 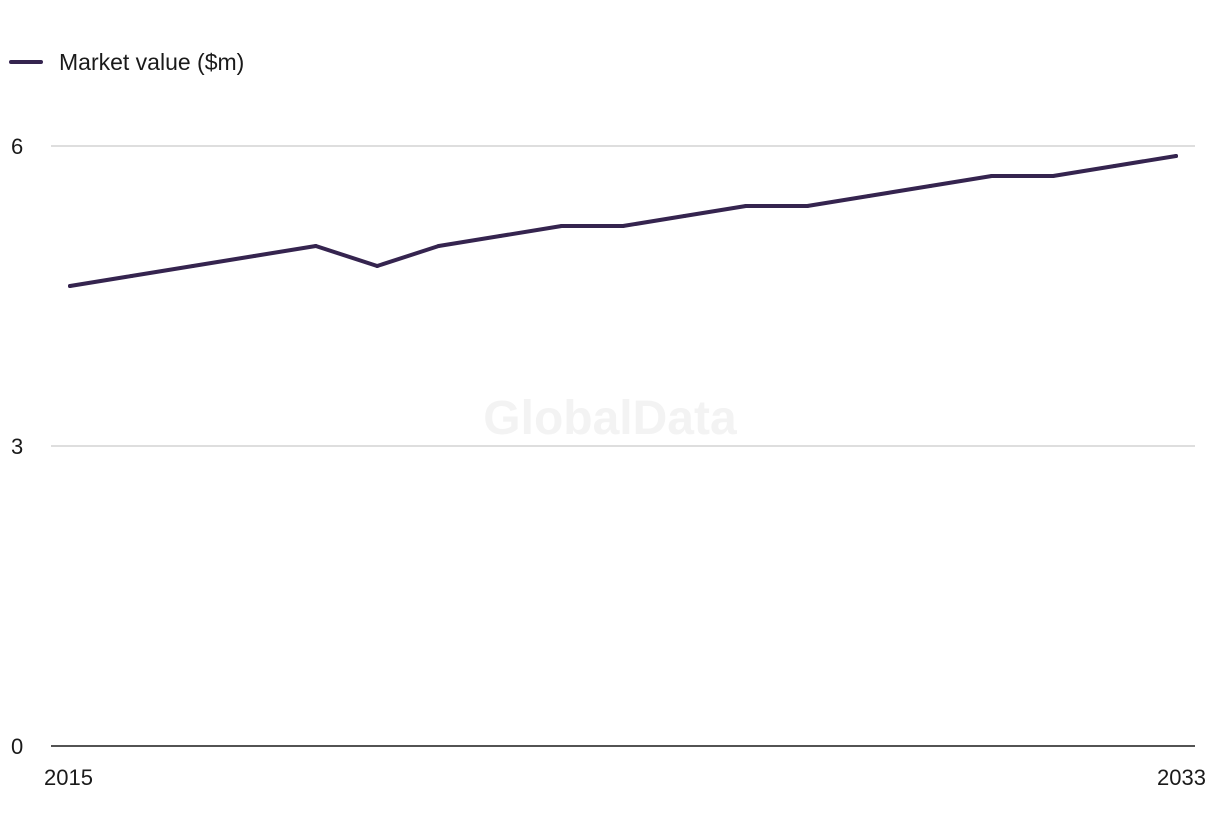 I want to click on series-layer, so click(x=623, y=221).